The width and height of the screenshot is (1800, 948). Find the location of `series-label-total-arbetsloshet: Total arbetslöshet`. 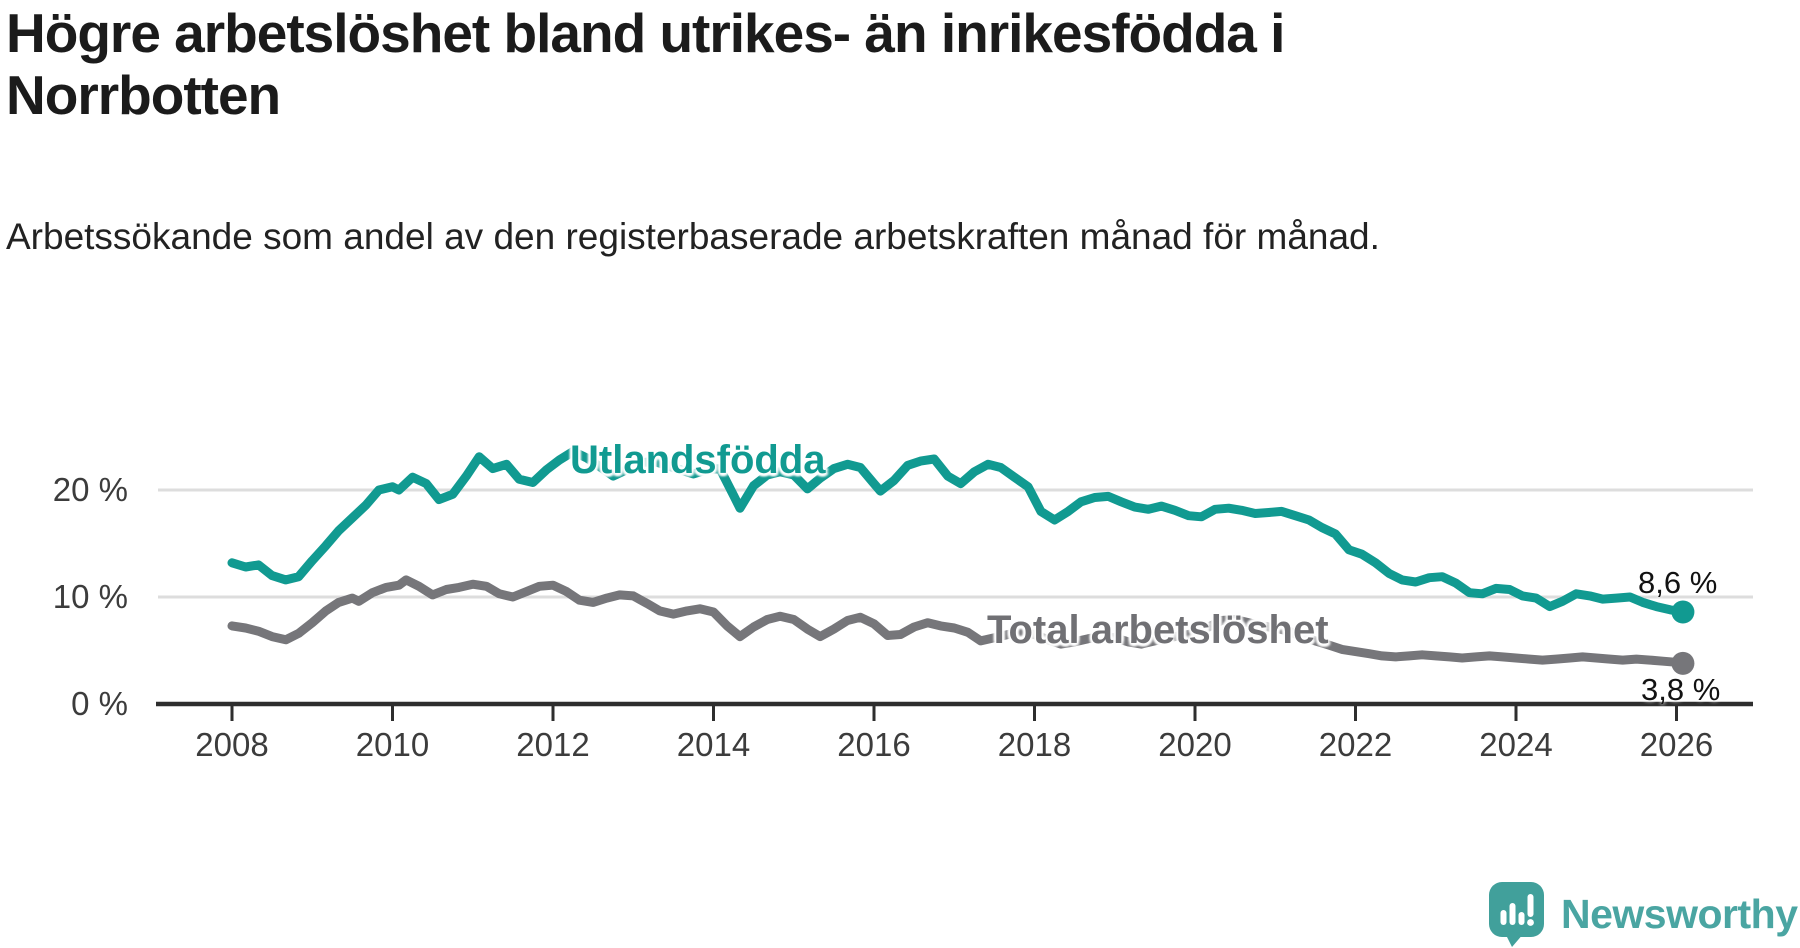

series-label-total-arbetsloshet: Total arbetslöshet is located at coordinates (1158, 630).